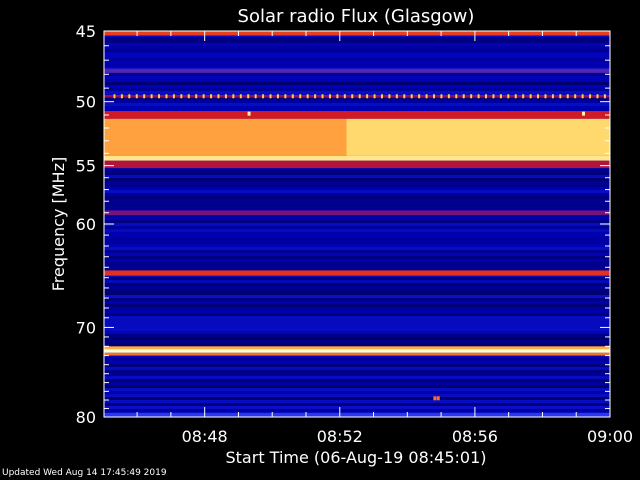  What do you see at coordinates (86, 327) in the screenshot?
I see `y-tick-label: 70` at bounding box center [86, 327].